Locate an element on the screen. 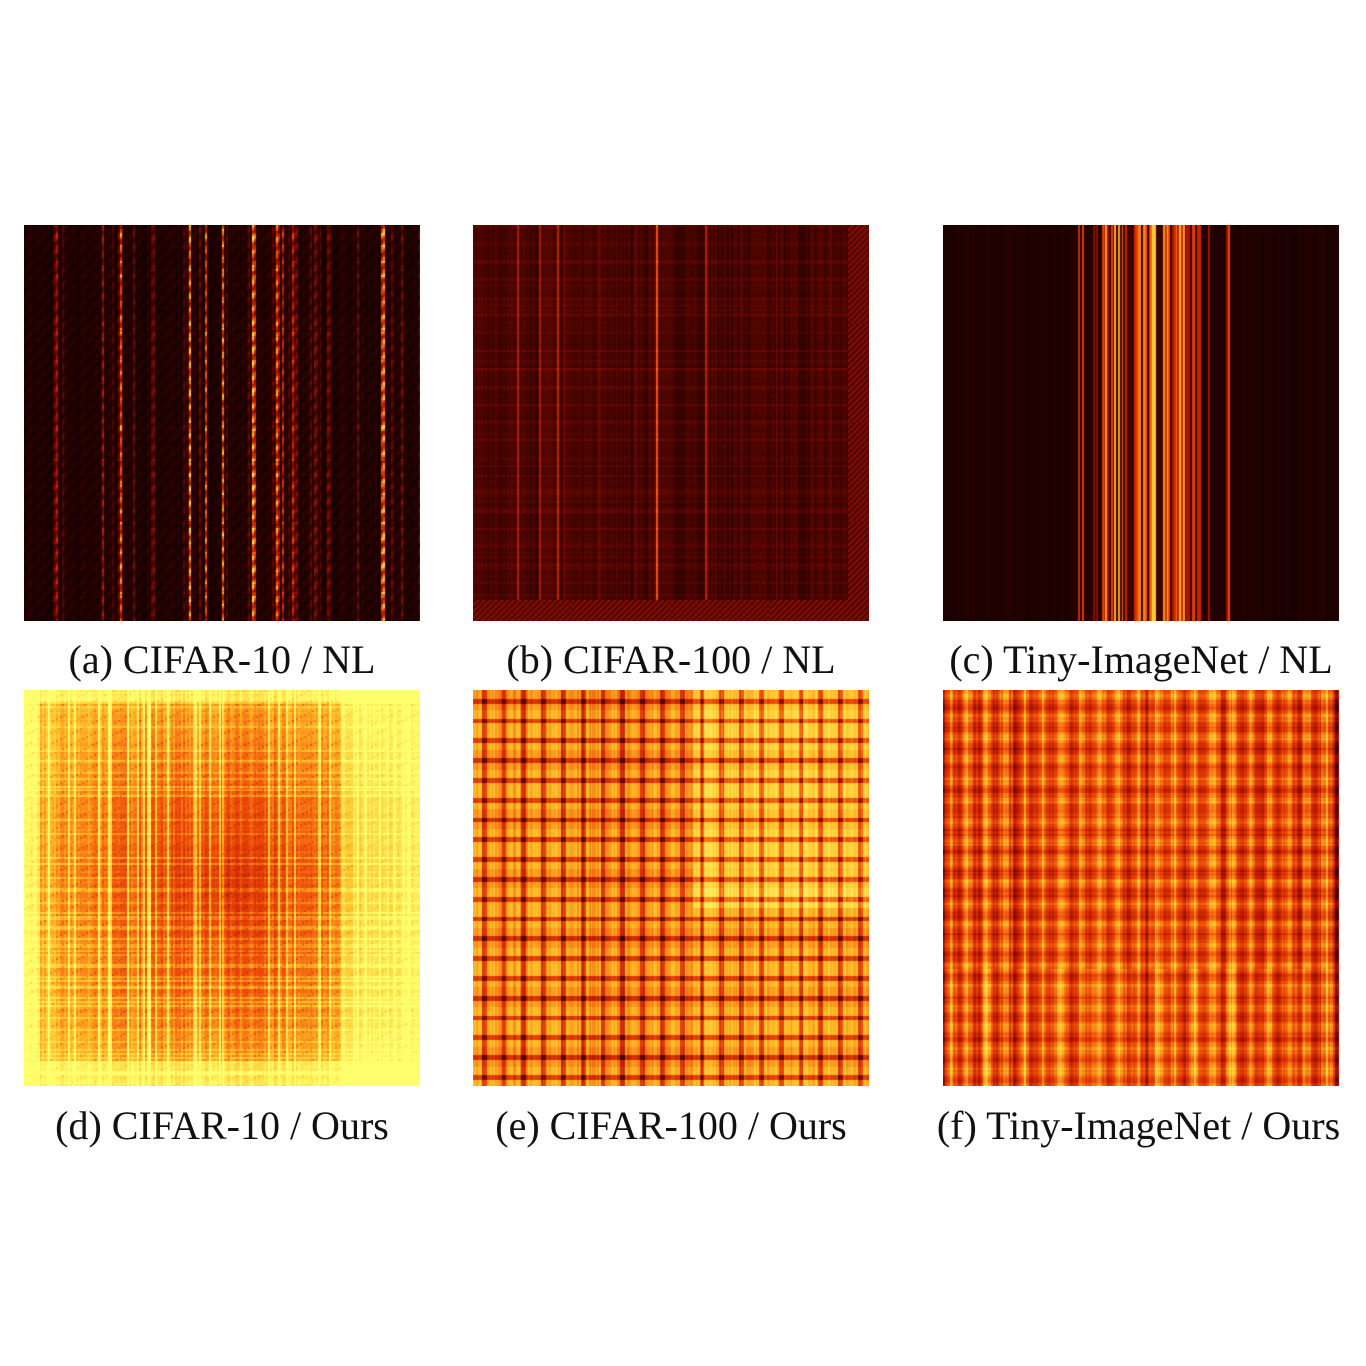  heatmap-cifar10-nl is located at coordinates (222, 423).